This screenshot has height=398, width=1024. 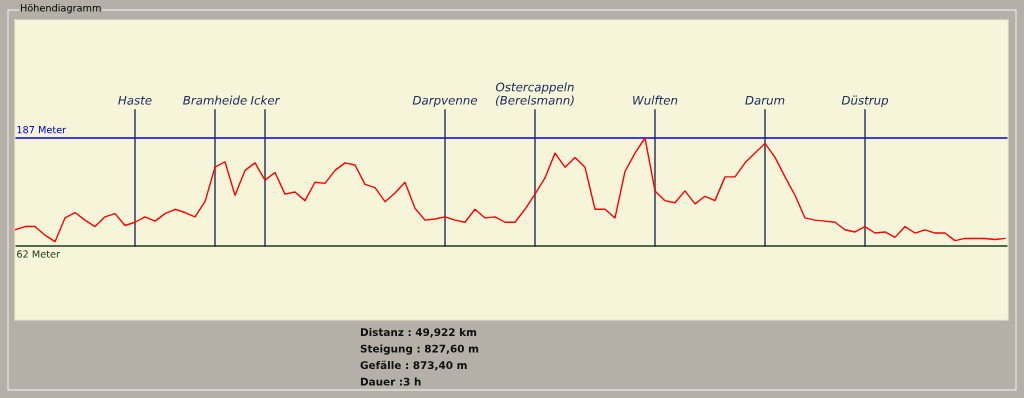 I want to click on chart-title: Höhendiagramm, so click(x=60, y=9).